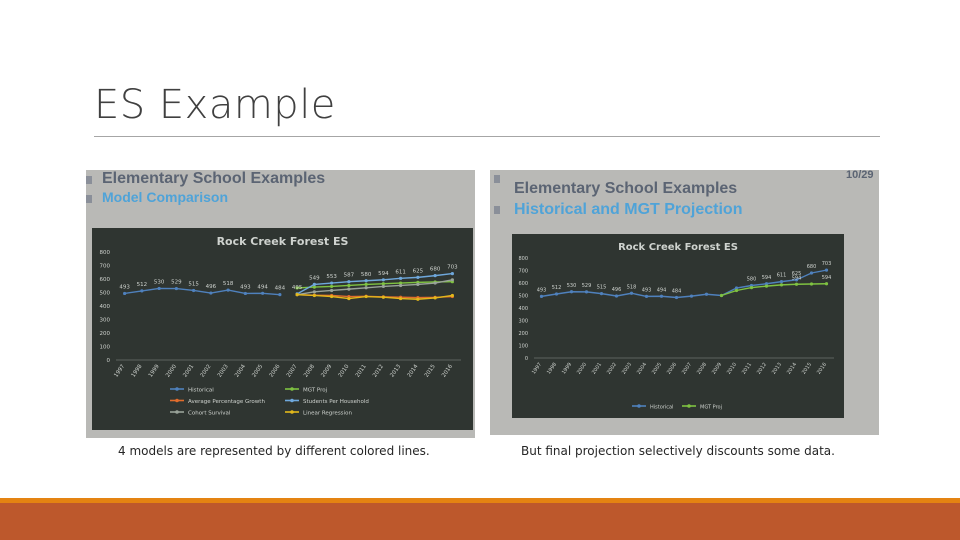 This screenshot has width=960, height=540. I want to click on data-label: 549, so click(314, 278).